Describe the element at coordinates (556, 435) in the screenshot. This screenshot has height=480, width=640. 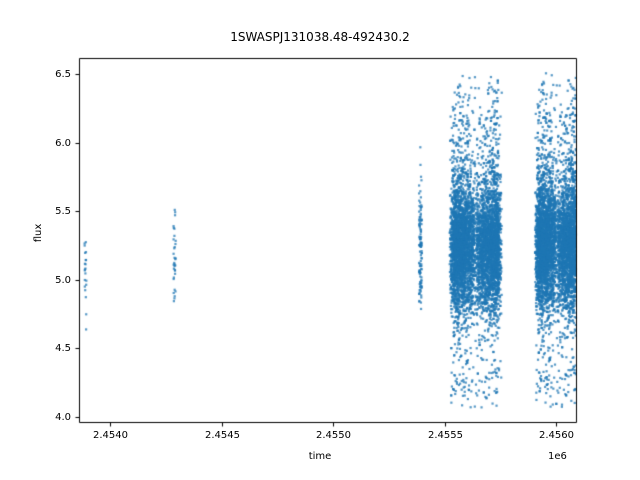
I see `x-tick-label: 2.4560` at that location.